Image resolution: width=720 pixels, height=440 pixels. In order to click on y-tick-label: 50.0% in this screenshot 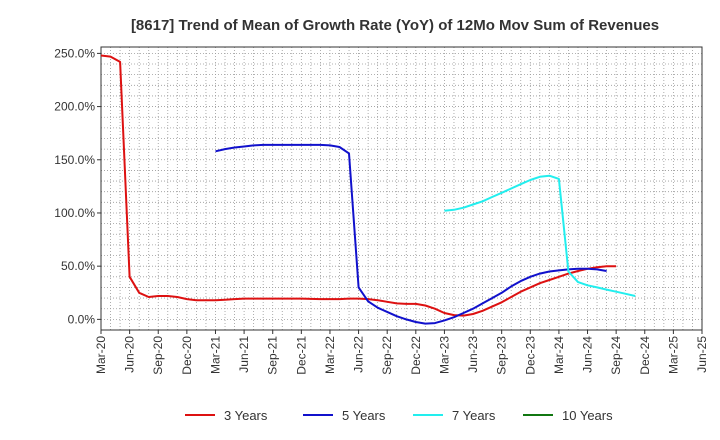, I will do `click(78, 266)`.